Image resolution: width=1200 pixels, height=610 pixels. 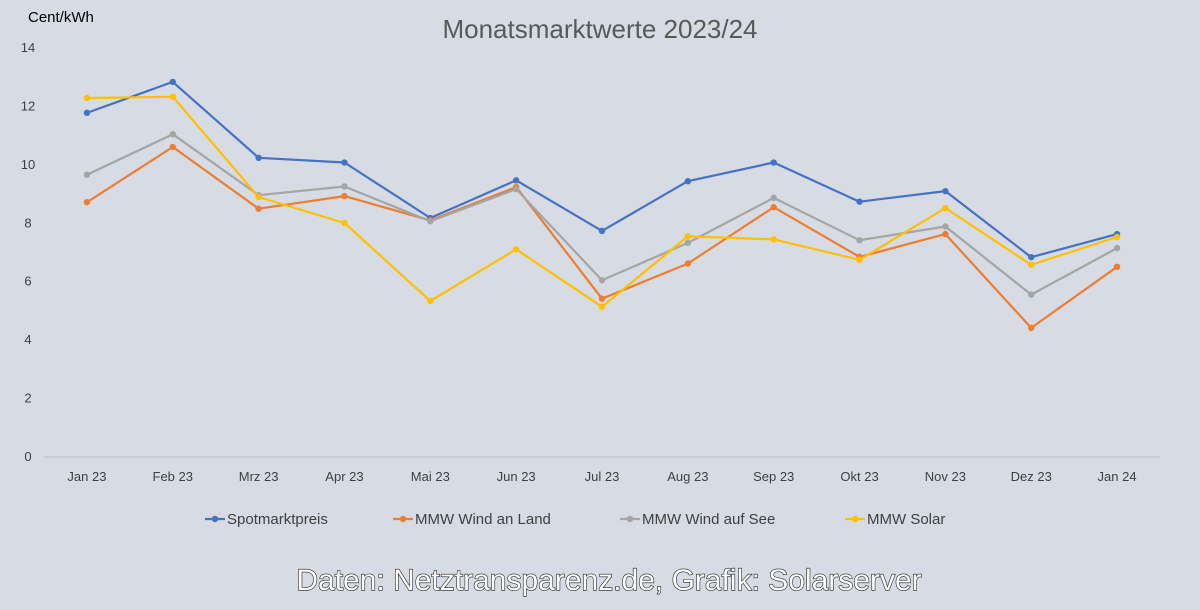 I want to click on y-tick-label: 0, so click(x=27, y=456).